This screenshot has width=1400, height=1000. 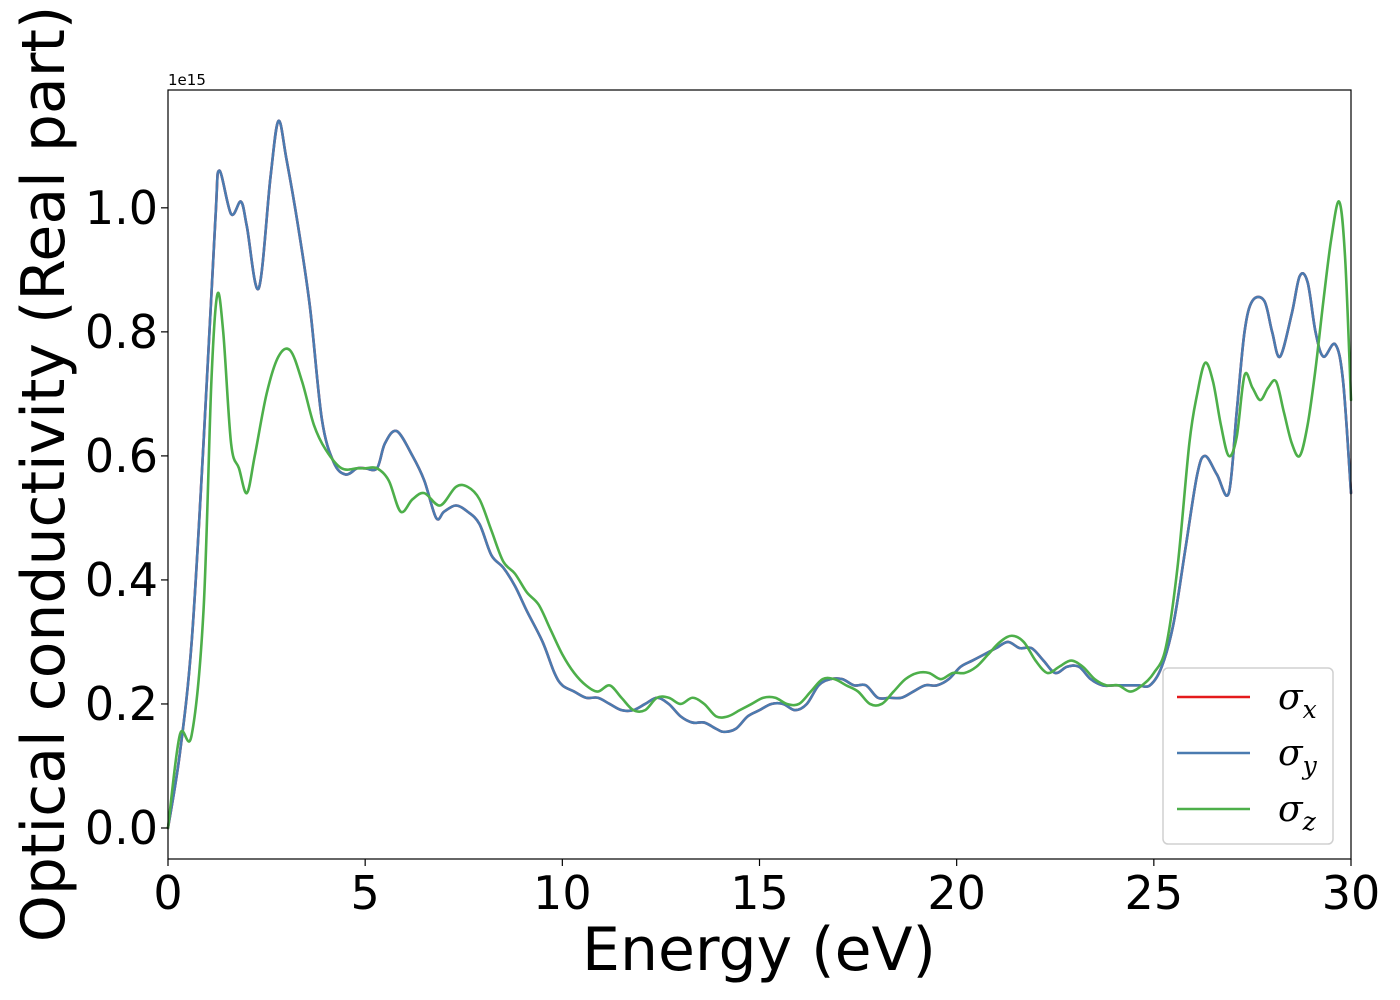 What do you see at coordinates (121, 208) in the screenshot?
I see `y-tick-label: 1.0` at bounding box center [121, 208].